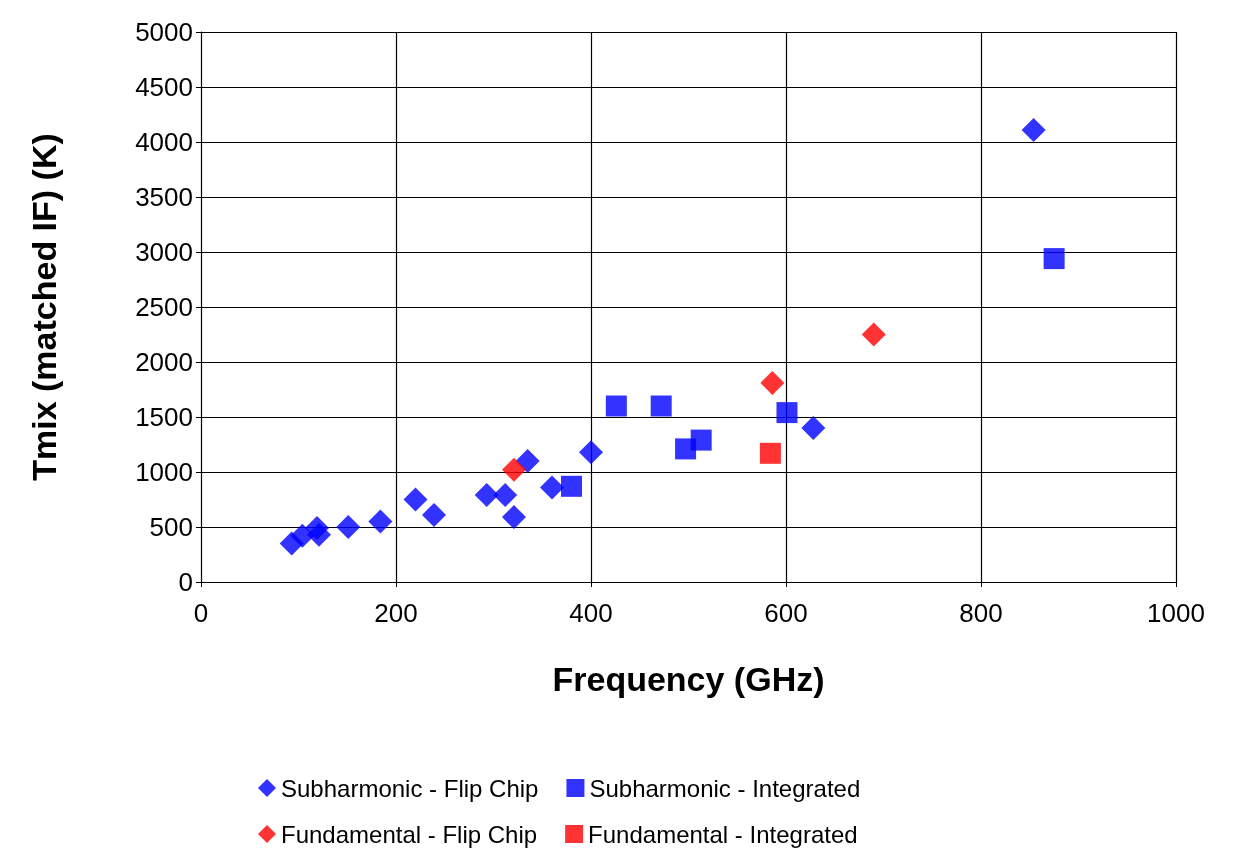 This screenshot has height=863, width=1243. I want to click on legend-label: Fundamental - Flip Chip, so click(409, 834).